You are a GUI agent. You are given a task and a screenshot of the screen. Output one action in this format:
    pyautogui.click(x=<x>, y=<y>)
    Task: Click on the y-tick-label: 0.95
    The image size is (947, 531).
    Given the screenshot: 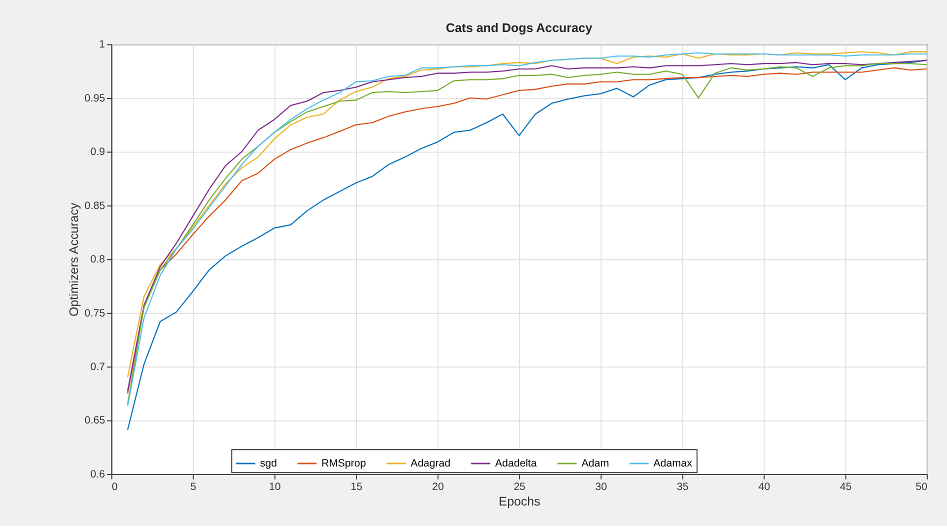 What is the action you would take?
    pyautogui.click(x=95, y=98)
    